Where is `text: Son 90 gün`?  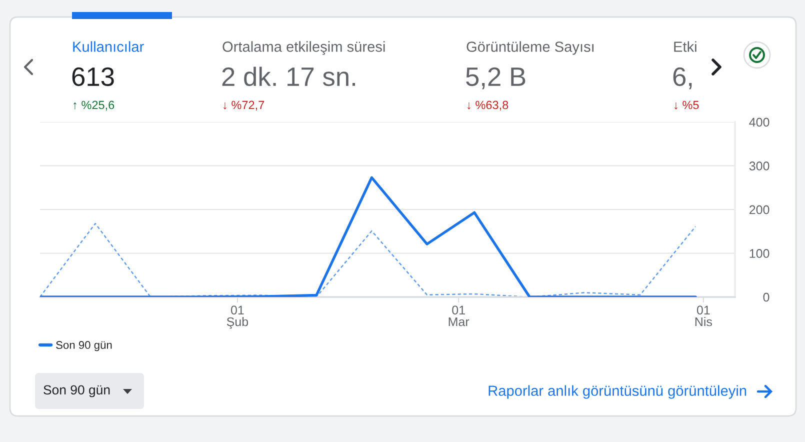
text: Son 90 gün is located at coordinates (77, 391).